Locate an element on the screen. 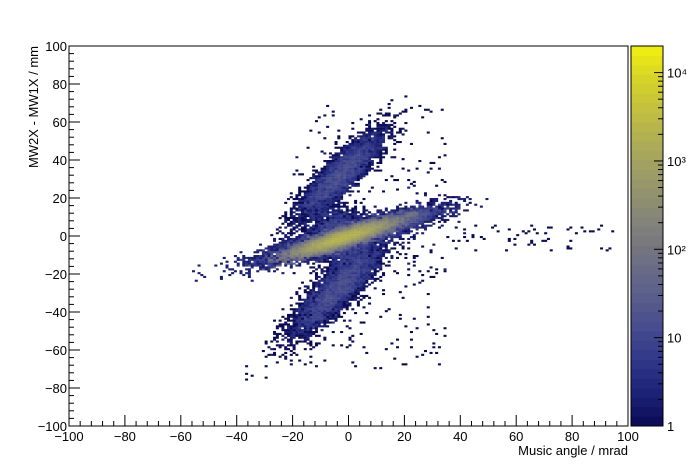  colorbar-segment is located at coordinates (647, 222).